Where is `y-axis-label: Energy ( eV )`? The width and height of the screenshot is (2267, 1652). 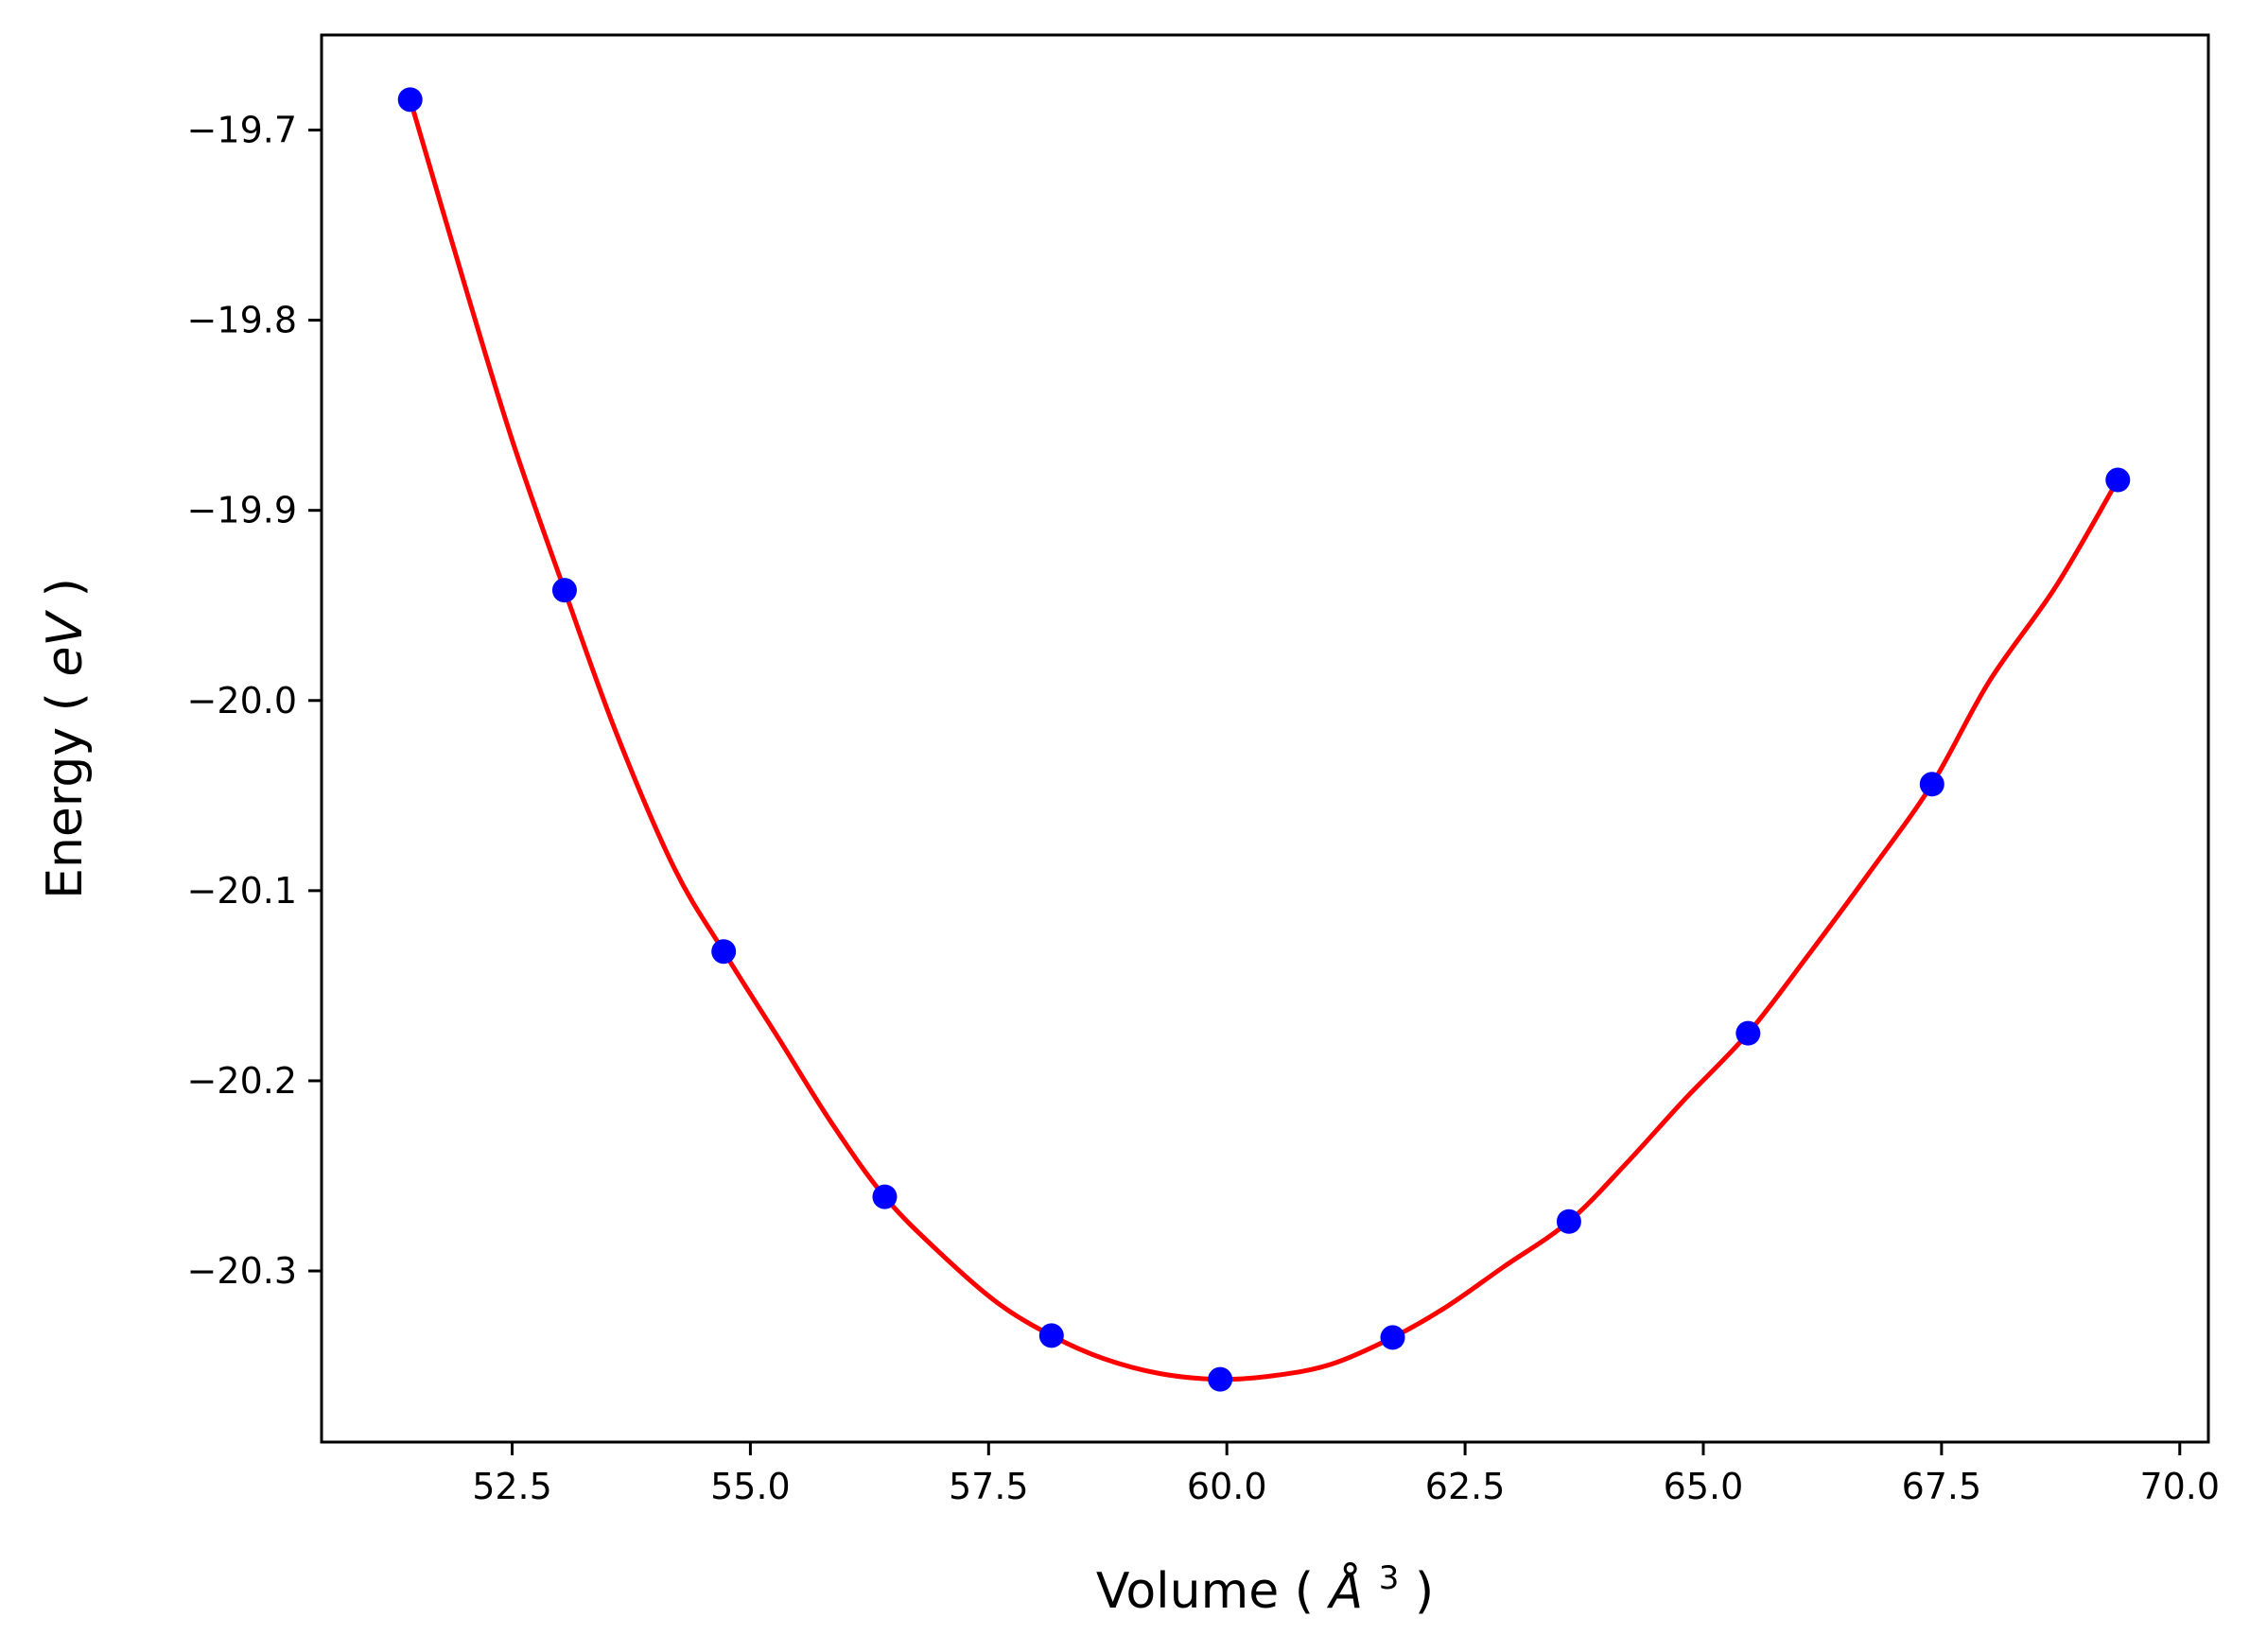
y-axis-label: Energy ( eV ) is located at coordinates (65, 738).